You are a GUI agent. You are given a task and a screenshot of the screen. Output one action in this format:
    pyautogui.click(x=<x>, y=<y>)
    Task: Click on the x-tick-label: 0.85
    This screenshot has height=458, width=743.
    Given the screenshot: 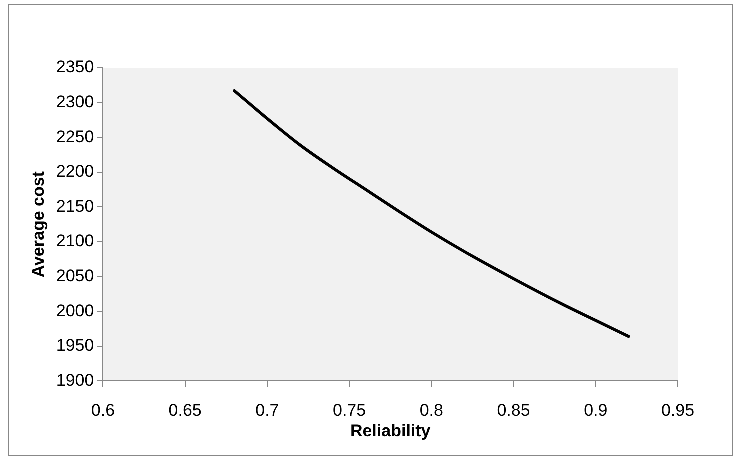 What is the action you would take?
    pyautogui.click(x=513, y=410)
    